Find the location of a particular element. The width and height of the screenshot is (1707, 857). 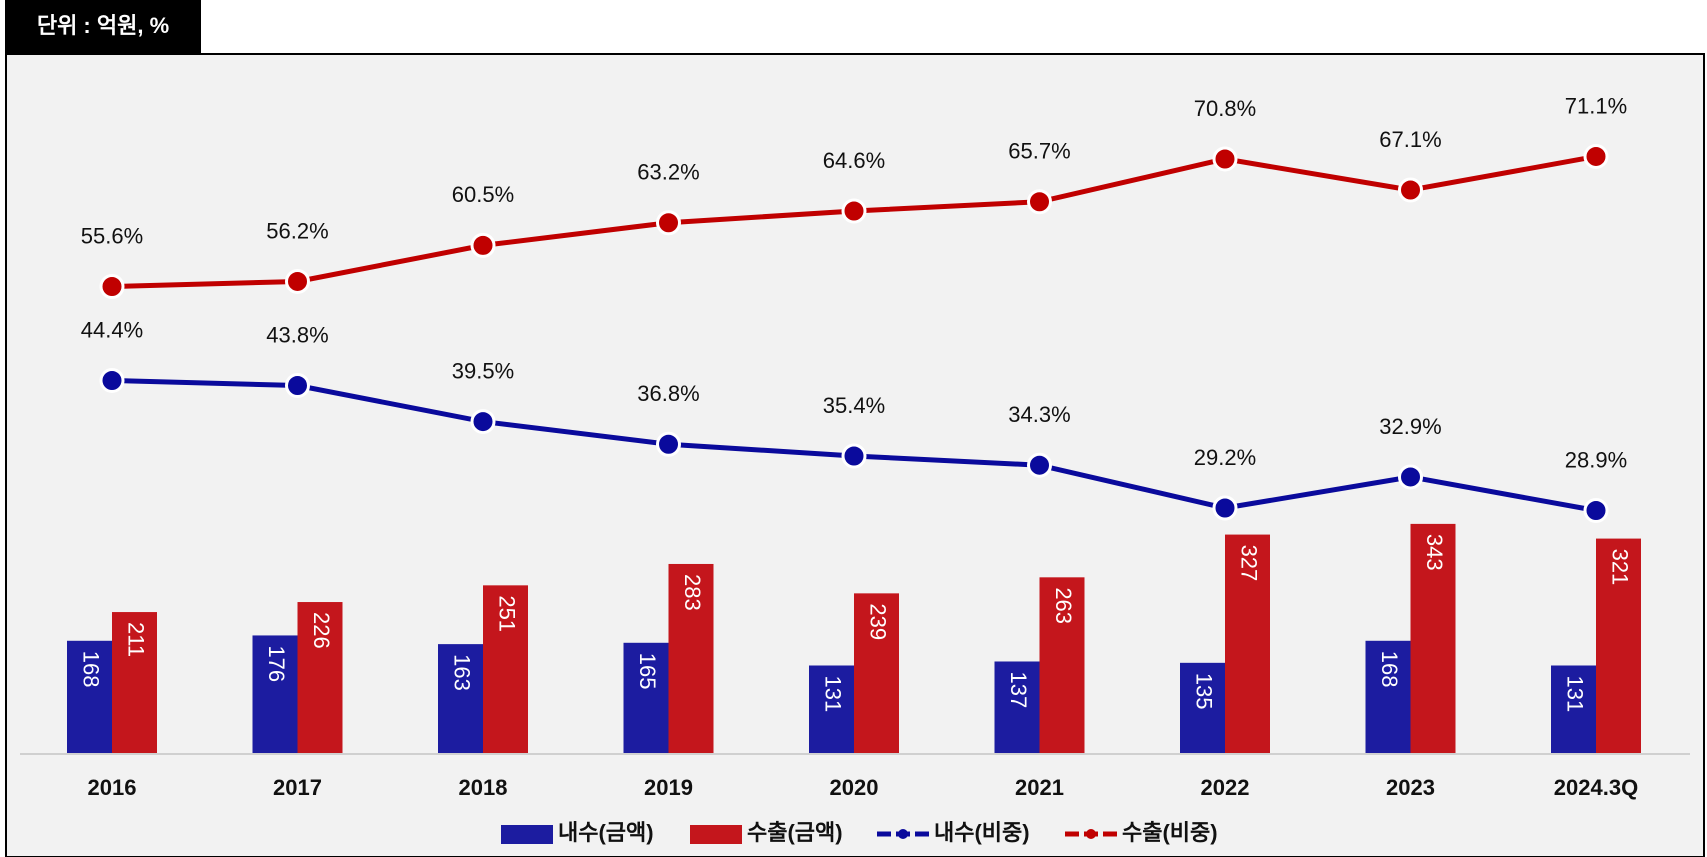

line-value-label: 36.8% is located at coordinates (668, 393).